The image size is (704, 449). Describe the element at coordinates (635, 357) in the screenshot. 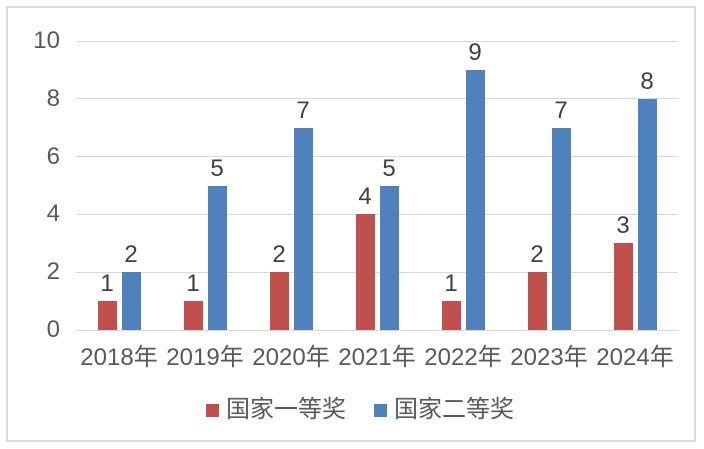

I see `x-axis-category-label: 2024年` at that location.